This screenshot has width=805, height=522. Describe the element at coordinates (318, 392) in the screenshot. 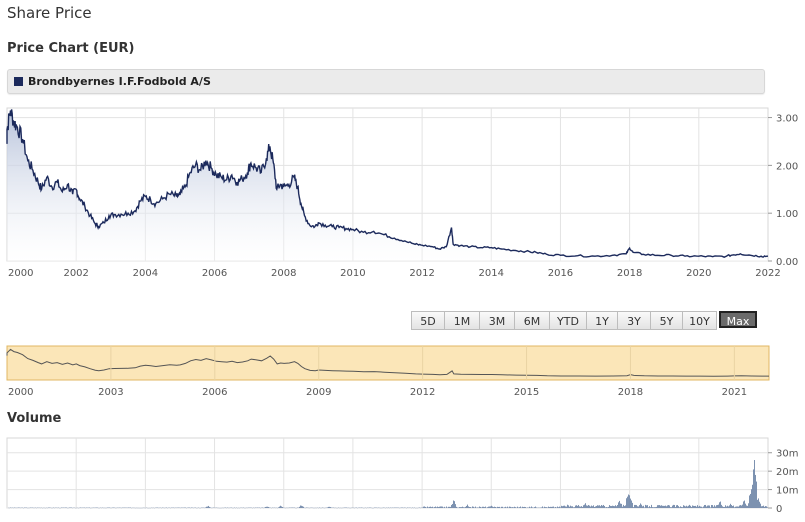

I see `navigator-x-tick-label: 2009` at that location.